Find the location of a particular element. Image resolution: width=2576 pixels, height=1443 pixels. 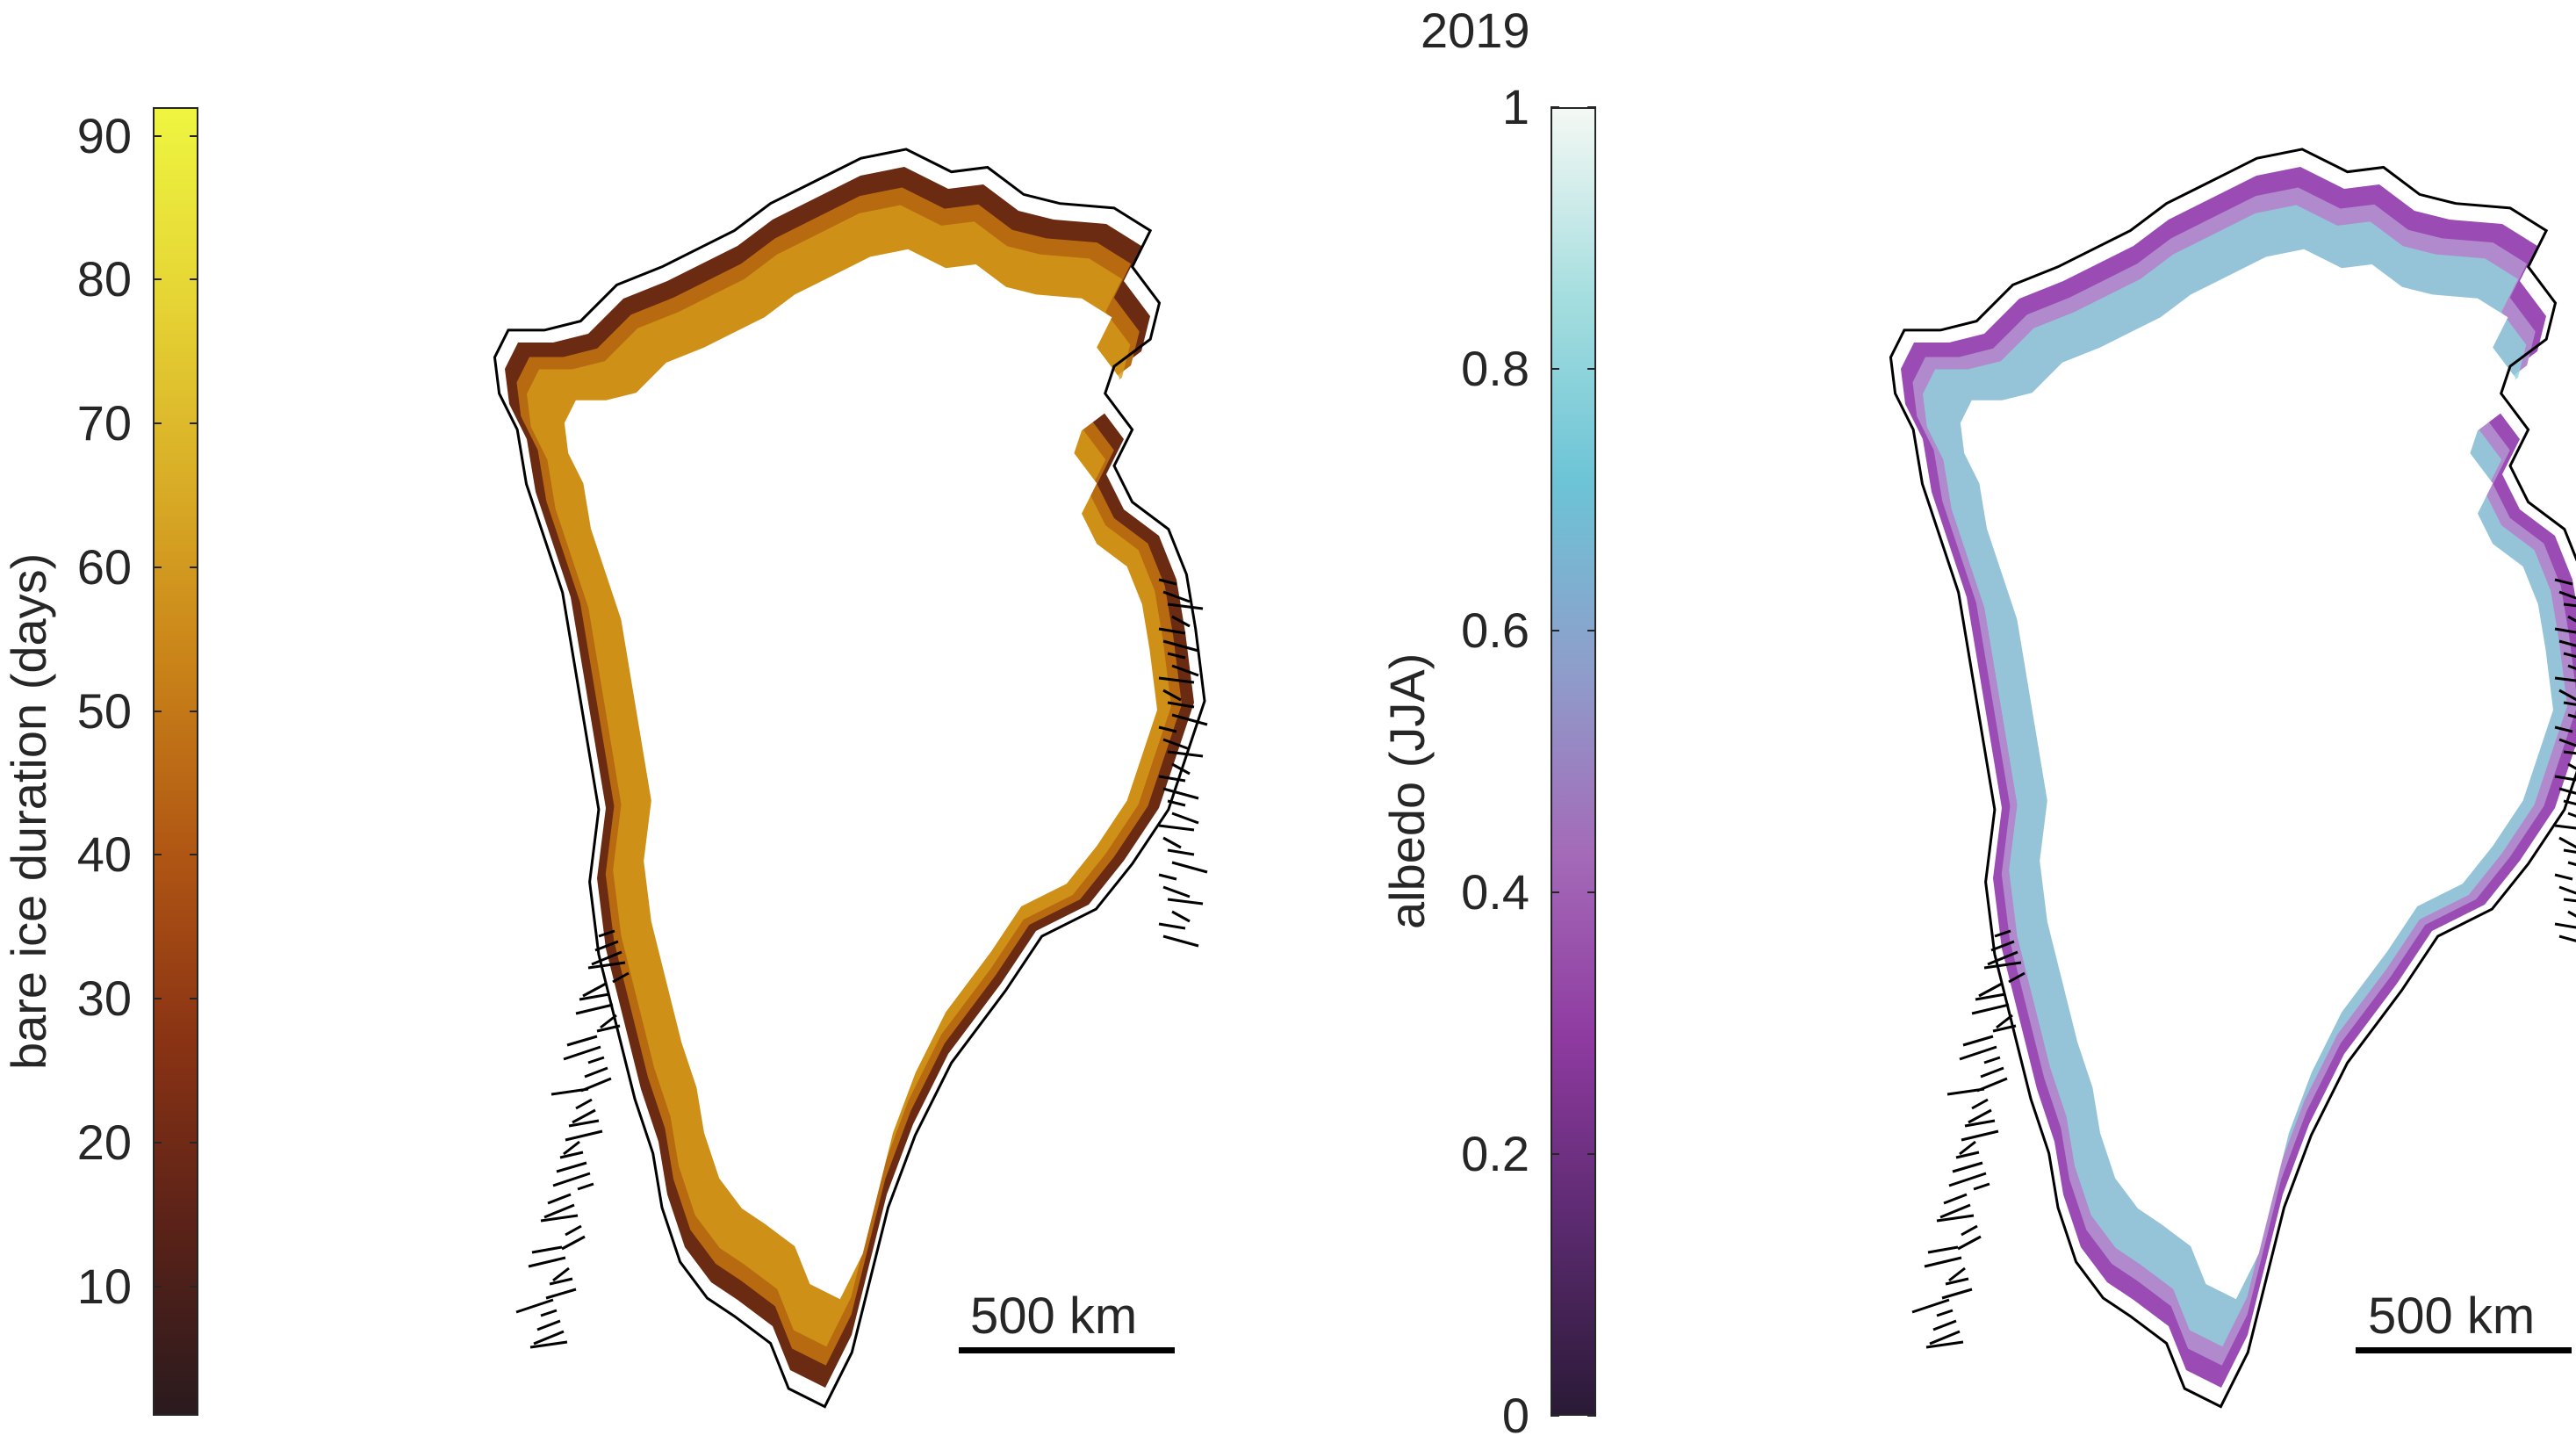

albedo-tick-0-6: 0.6 is located at coordinates (1495, 630).